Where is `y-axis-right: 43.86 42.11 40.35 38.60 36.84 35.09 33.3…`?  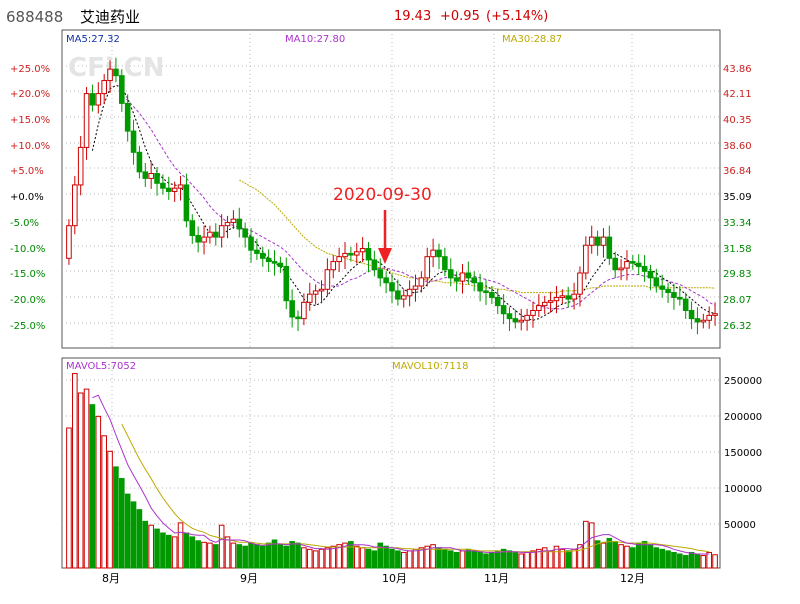 y-axis-right: 43.86 42.11 40.35 38.60 36.84 35.09 33.3… is located at coordinates (737, 198).